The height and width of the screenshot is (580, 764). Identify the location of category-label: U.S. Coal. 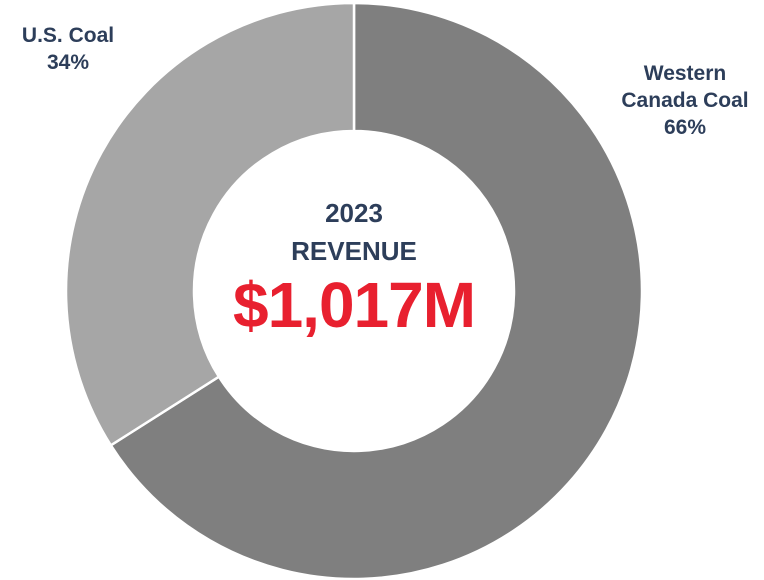
(68, 35).